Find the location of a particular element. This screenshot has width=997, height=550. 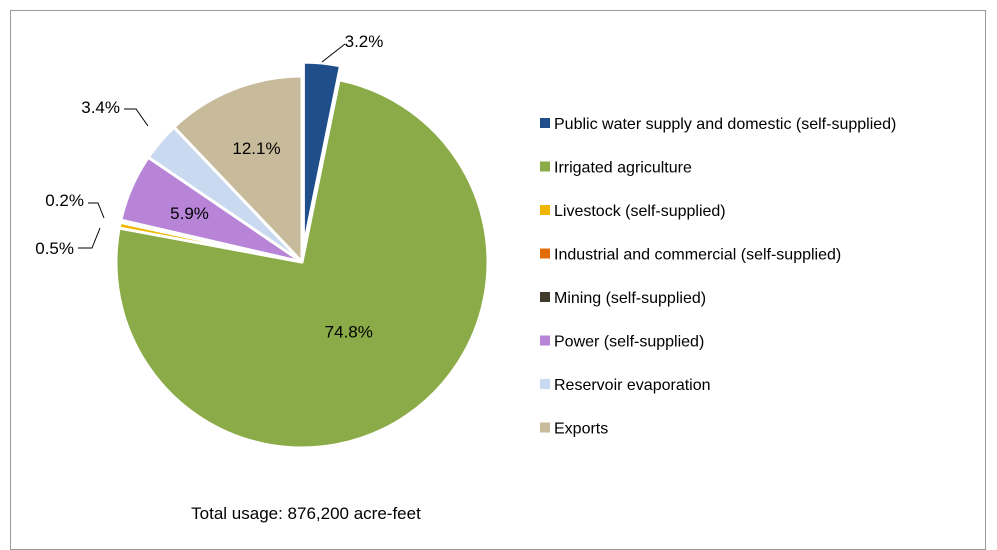

legend-item-reservoir-evaporation: Reservoir evaporation is located at coordinates (625, 385).